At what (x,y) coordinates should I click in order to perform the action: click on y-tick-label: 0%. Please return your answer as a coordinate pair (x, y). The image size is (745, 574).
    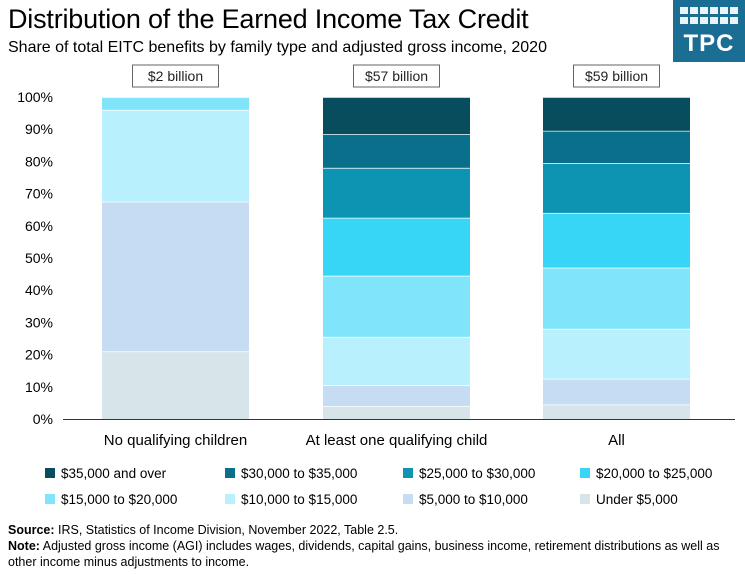
    Looking at the image, I should click on (43, 419).